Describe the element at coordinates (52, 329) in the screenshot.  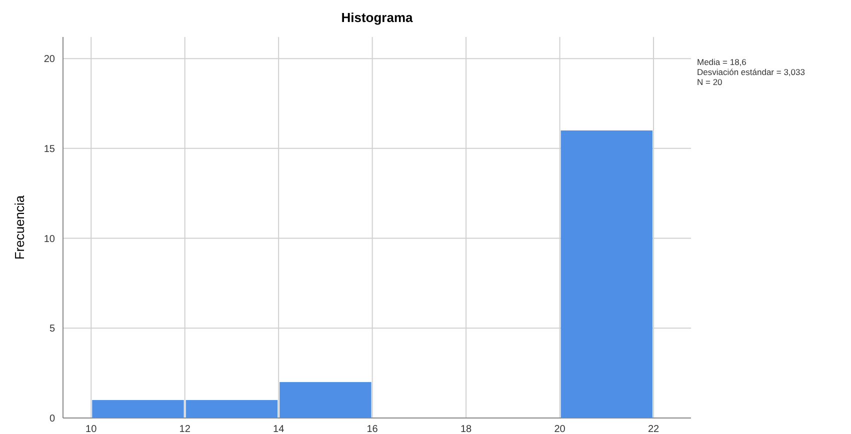
I see `y-tick-label: 5` at that location.